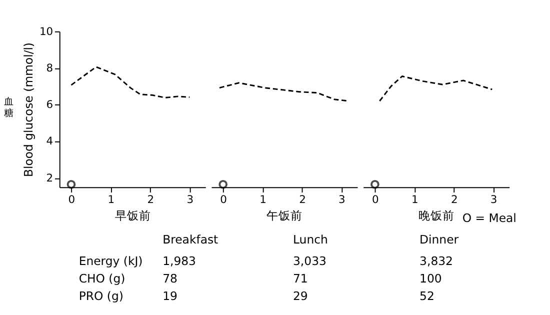 This screenshot has height=315, width=550. What do you see at coordinates (300, 279) in the screenshot?
I see `text: 71` at bounding box center [300, 279].